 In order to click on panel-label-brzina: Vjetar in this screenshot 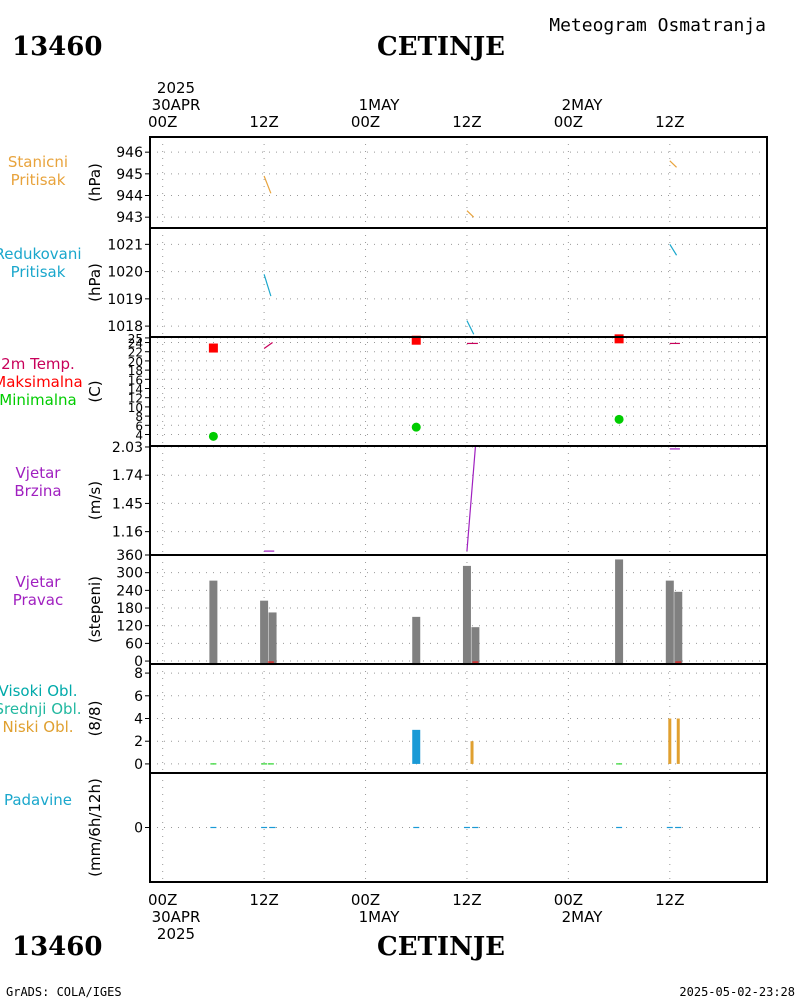, I will do `click(39, 473)`.